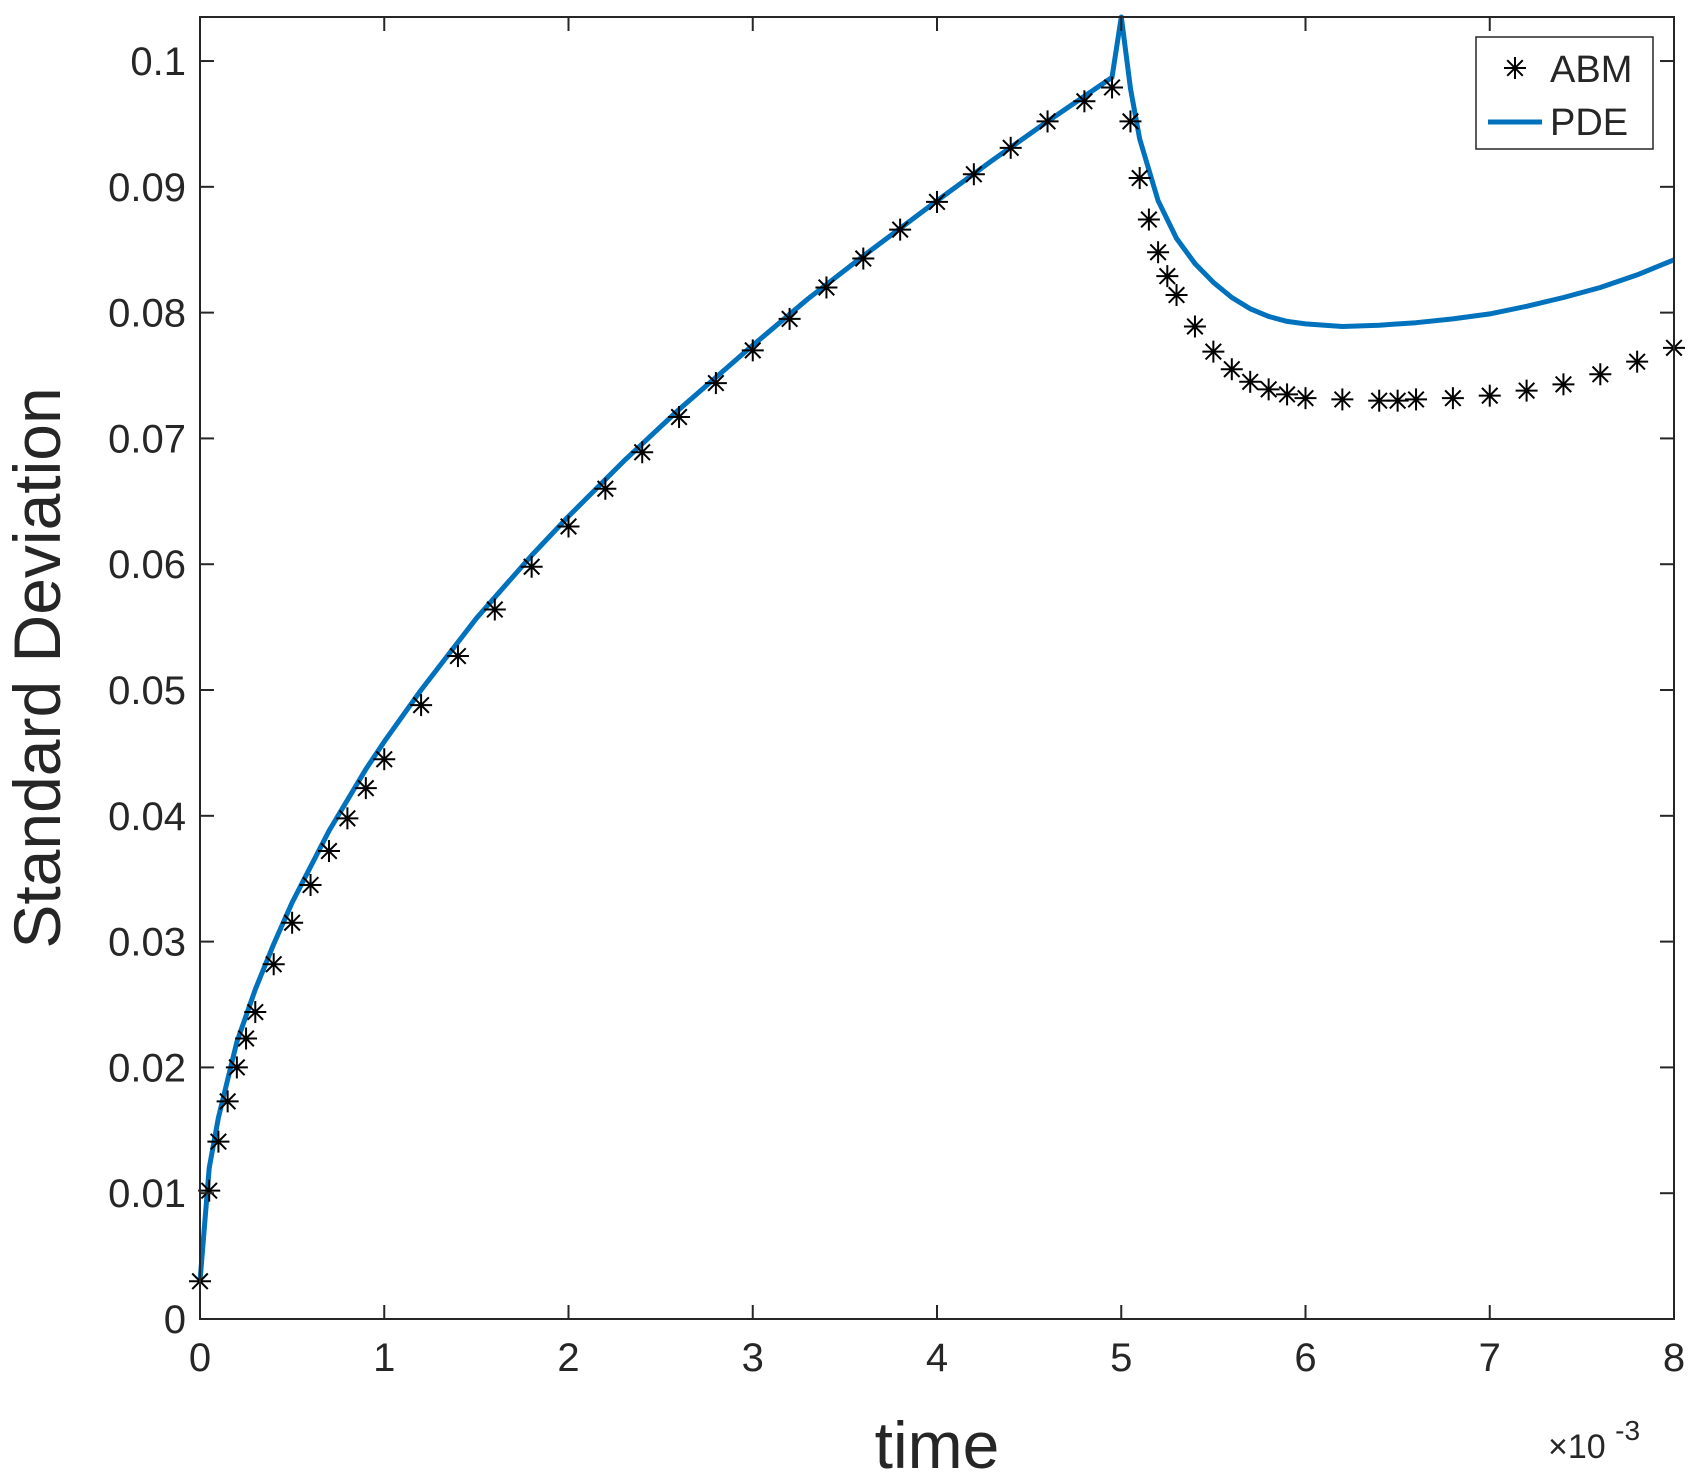  Describe the element at coordinates (1589, 123) in the screenshot. I see `legend-label-pde: PDE` at that location.